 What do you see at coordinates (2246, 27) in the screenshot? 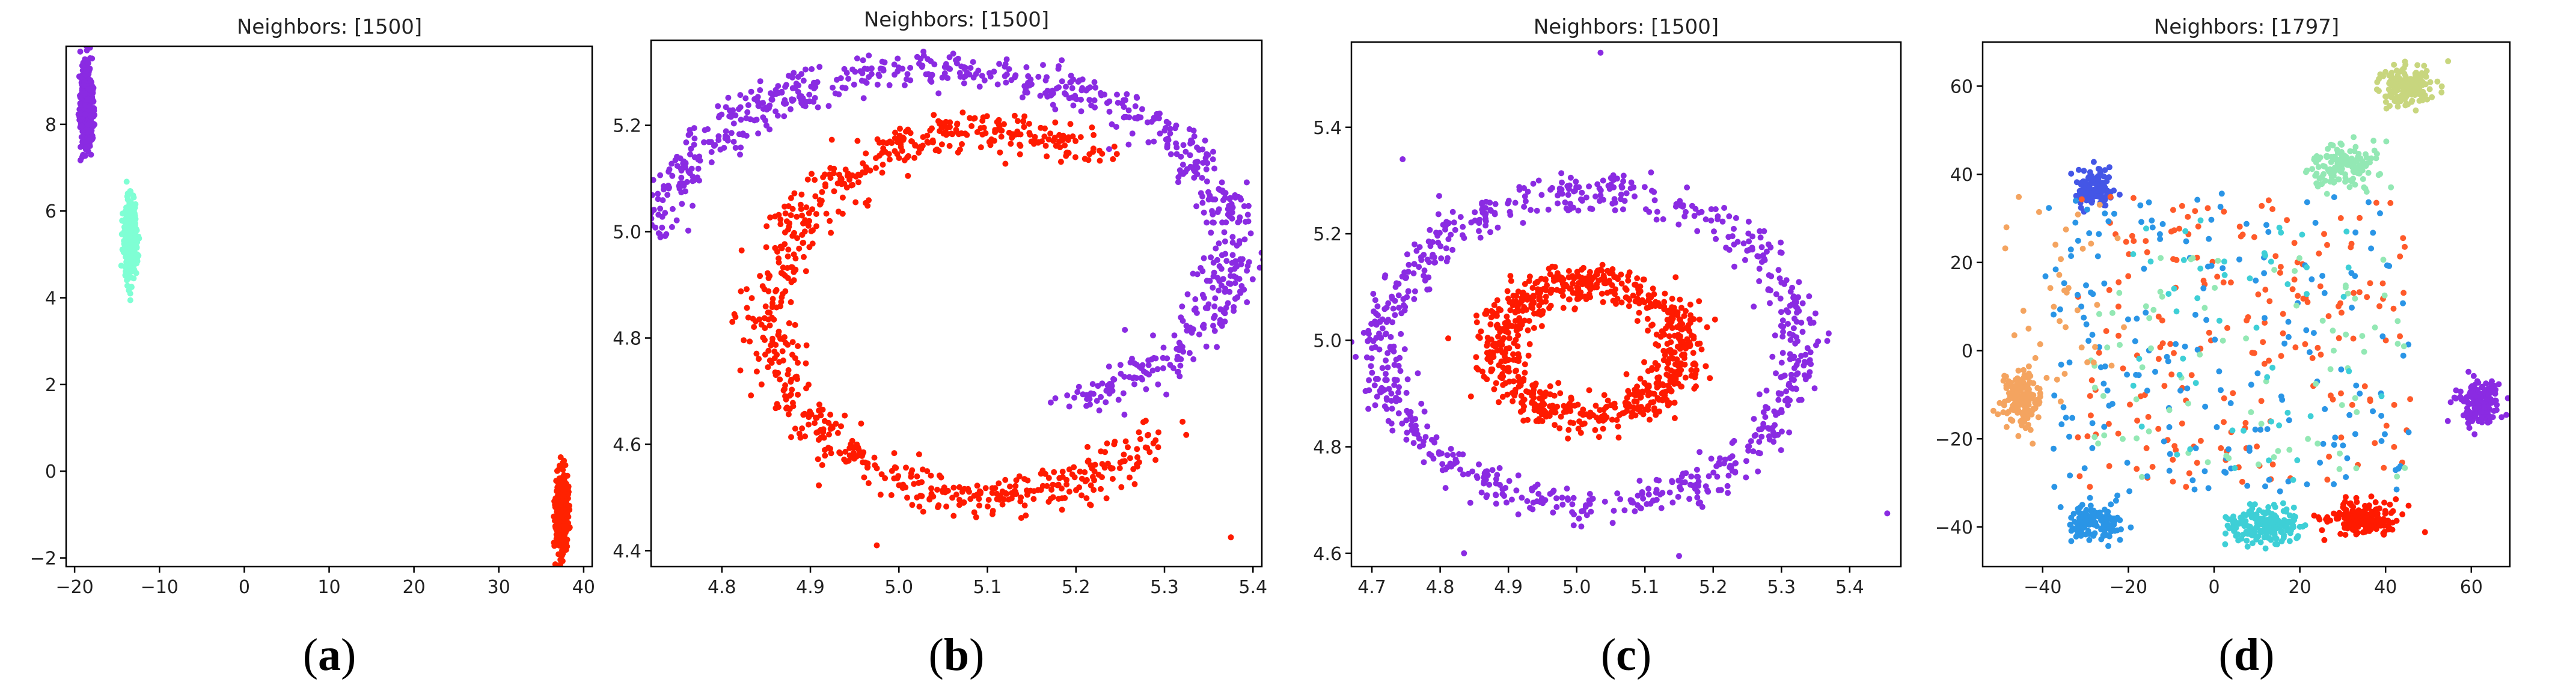
I see `chart-d-title: Neighbors: [1797]` at bounding box center [2246, 27].